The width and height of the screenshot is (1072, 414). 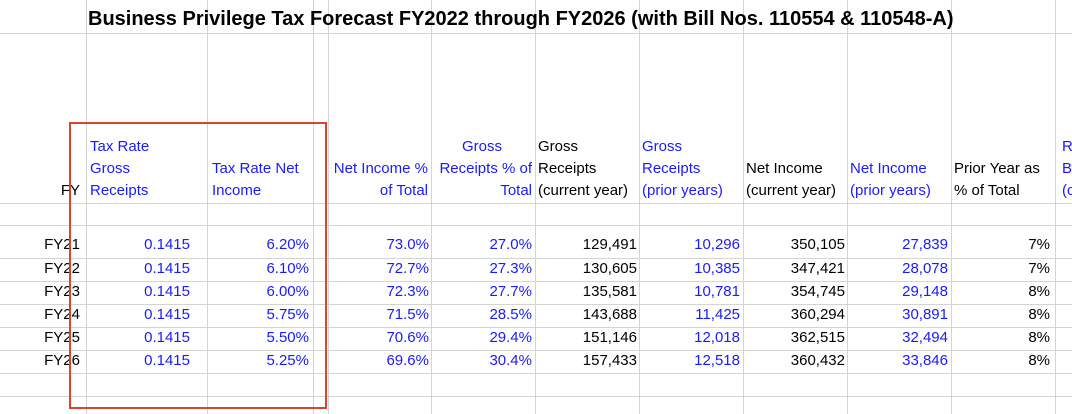 I want to click on cell-net-income-pct: 70.6%, so click(x=407, y=337).